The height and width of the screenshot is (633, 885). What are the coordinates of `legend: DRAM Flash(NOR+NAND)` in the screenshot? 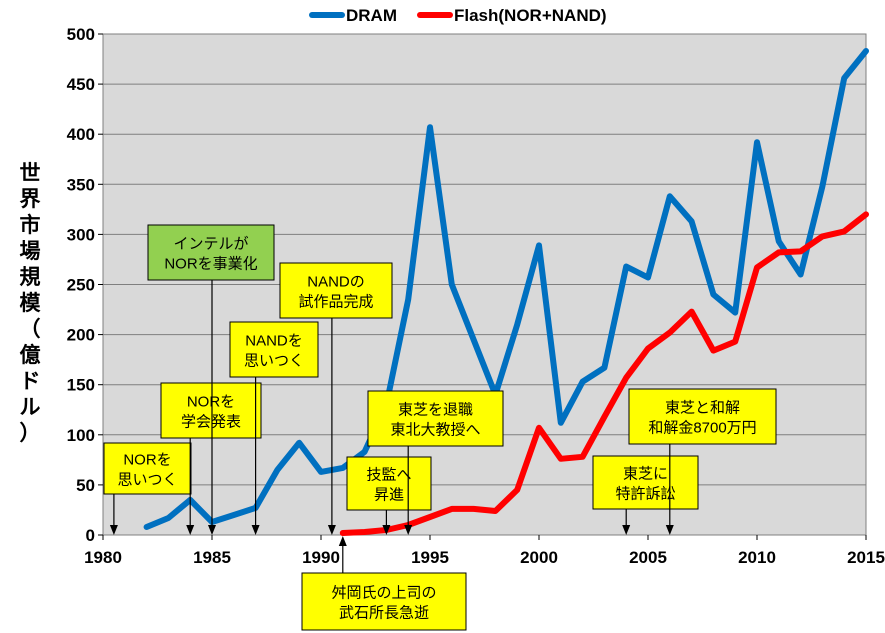 It's located at (458, 15).